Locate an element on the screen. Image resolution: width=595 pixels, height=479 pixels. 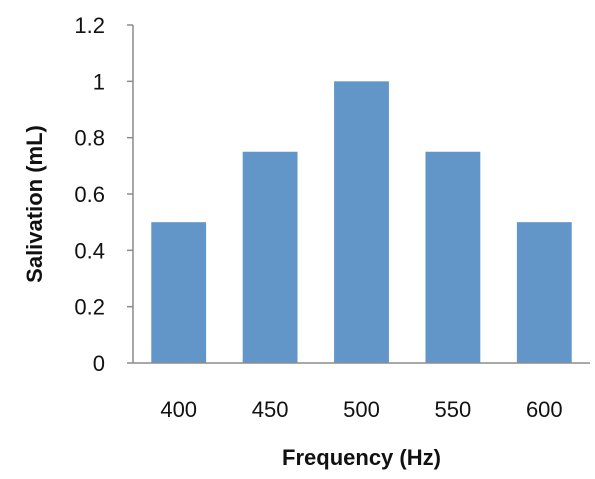
x-axis-ticks: 400 450 500 550 600 is located at coordinates (361, 409).